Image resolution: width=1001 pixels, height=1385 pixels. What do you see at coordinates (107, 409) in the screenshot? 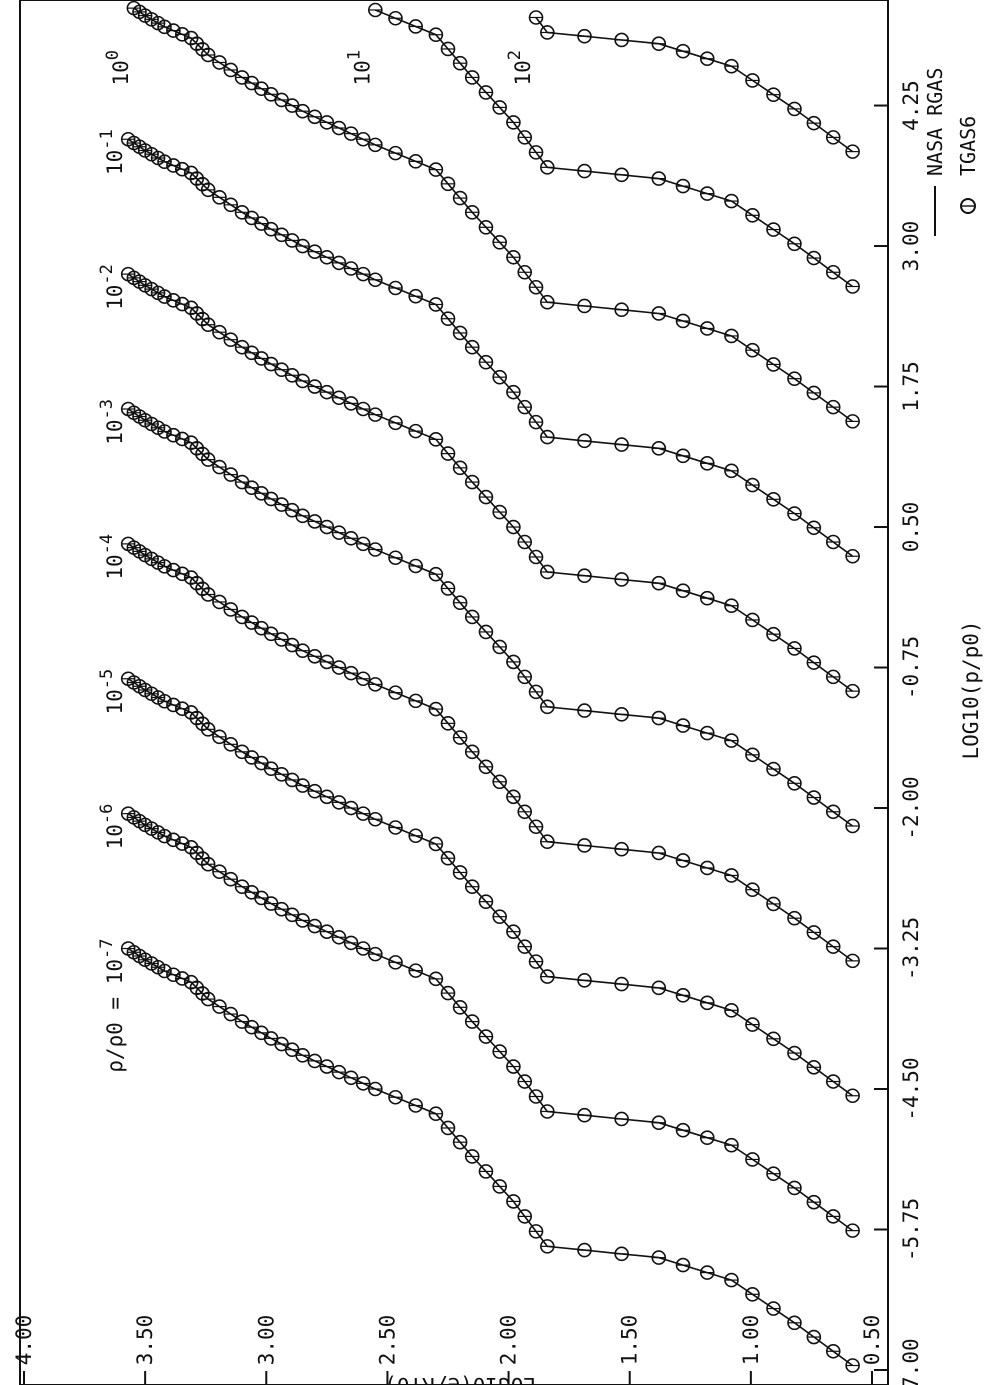
I see `curve-label-exponent: -3` at bounding box center [107, 409].